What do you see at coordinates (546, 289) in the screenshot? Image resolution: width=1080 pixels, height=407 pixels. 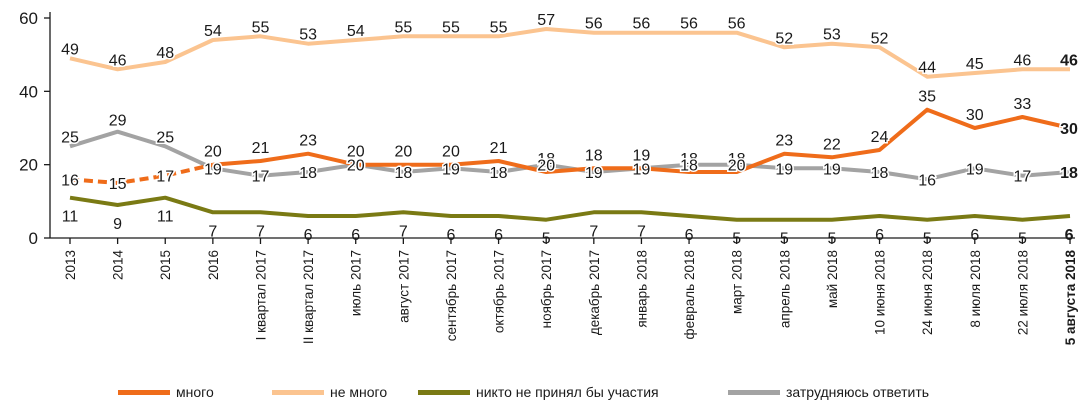 I see `x-tick-label: ноябрь 2017` at bounding box center [546, 289].